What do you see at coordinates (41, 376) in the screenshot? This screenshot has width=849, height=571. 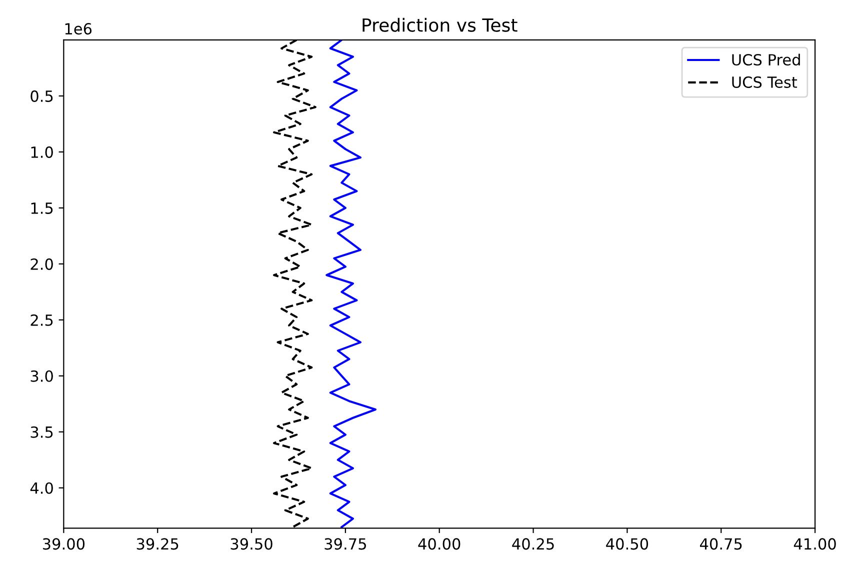 I see `y-tick-label: 3.0` at bounding box center [41, 376].